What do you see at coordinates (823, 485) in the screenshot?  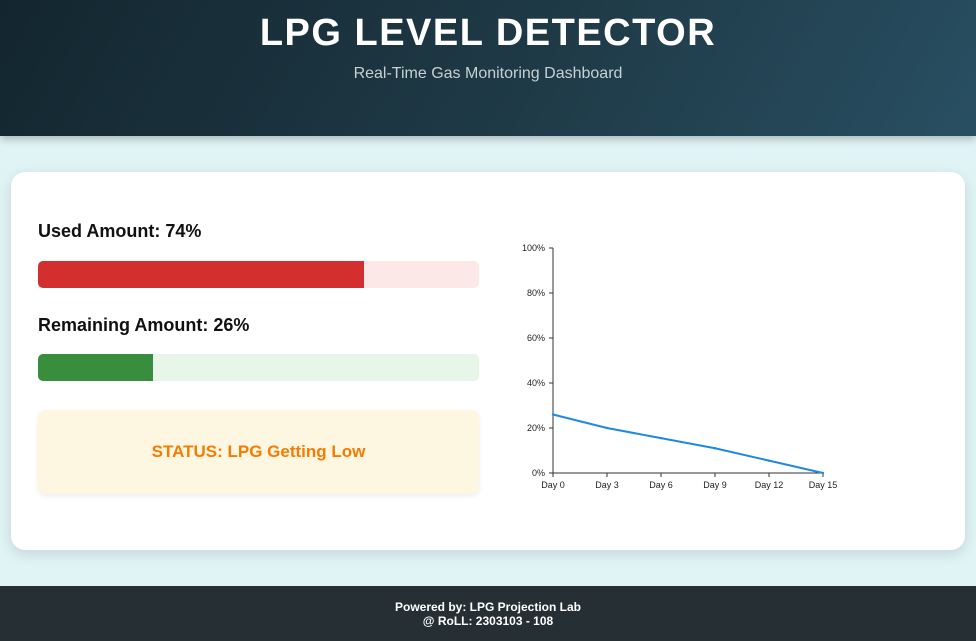 I see `x-tick-label: Day 15` at bounding box center [823, 485].